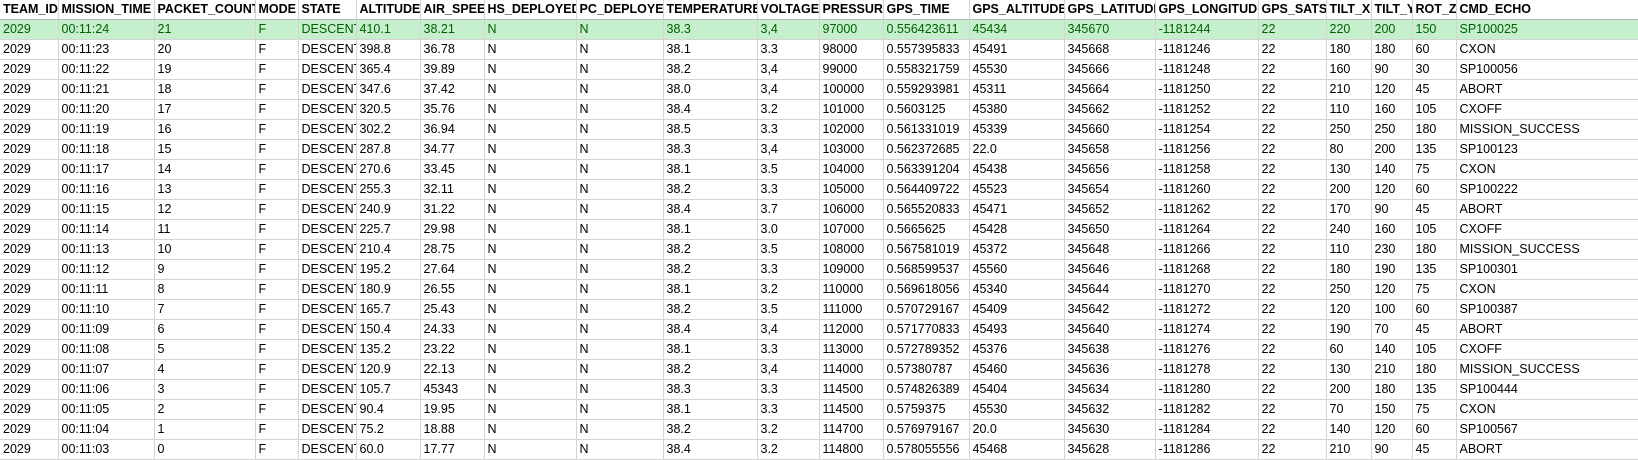 The width and height of the screenshot is (1638, 460). Describe the element at coordinates (106, 250) in the screenshot. I see `cell-mission-time: 00:11:13` at that location.